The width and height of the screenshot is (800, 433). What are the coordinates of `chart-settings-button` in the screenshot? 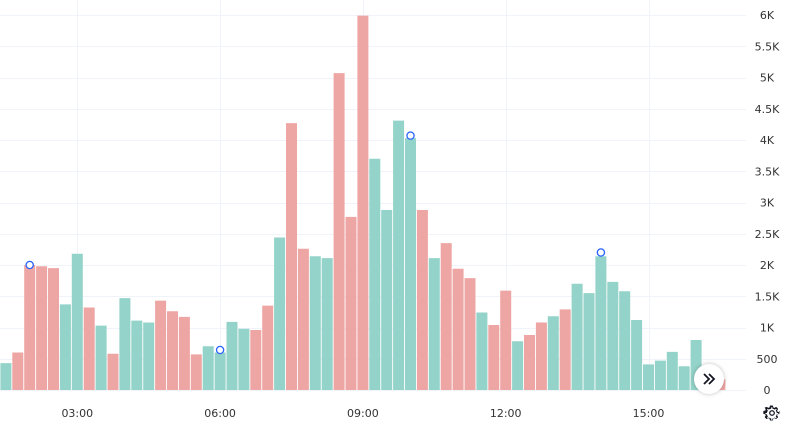 It's located at (772, 413).